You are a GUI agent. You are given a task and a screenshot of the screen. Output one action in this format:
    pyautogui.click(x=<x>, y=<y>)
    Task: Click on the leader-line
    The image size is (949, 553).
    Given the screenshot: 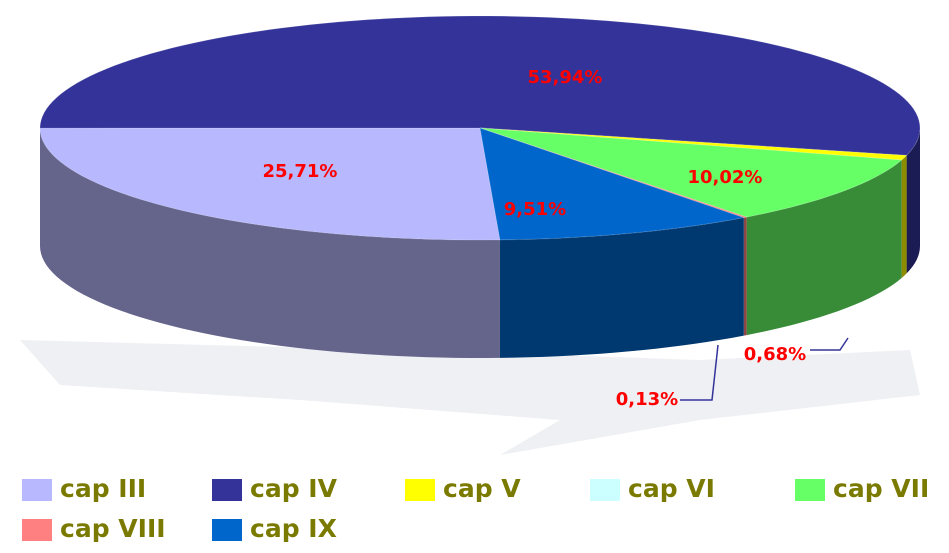 What is the action you would take?
    pyautogui.click(x=829, y=344)
    